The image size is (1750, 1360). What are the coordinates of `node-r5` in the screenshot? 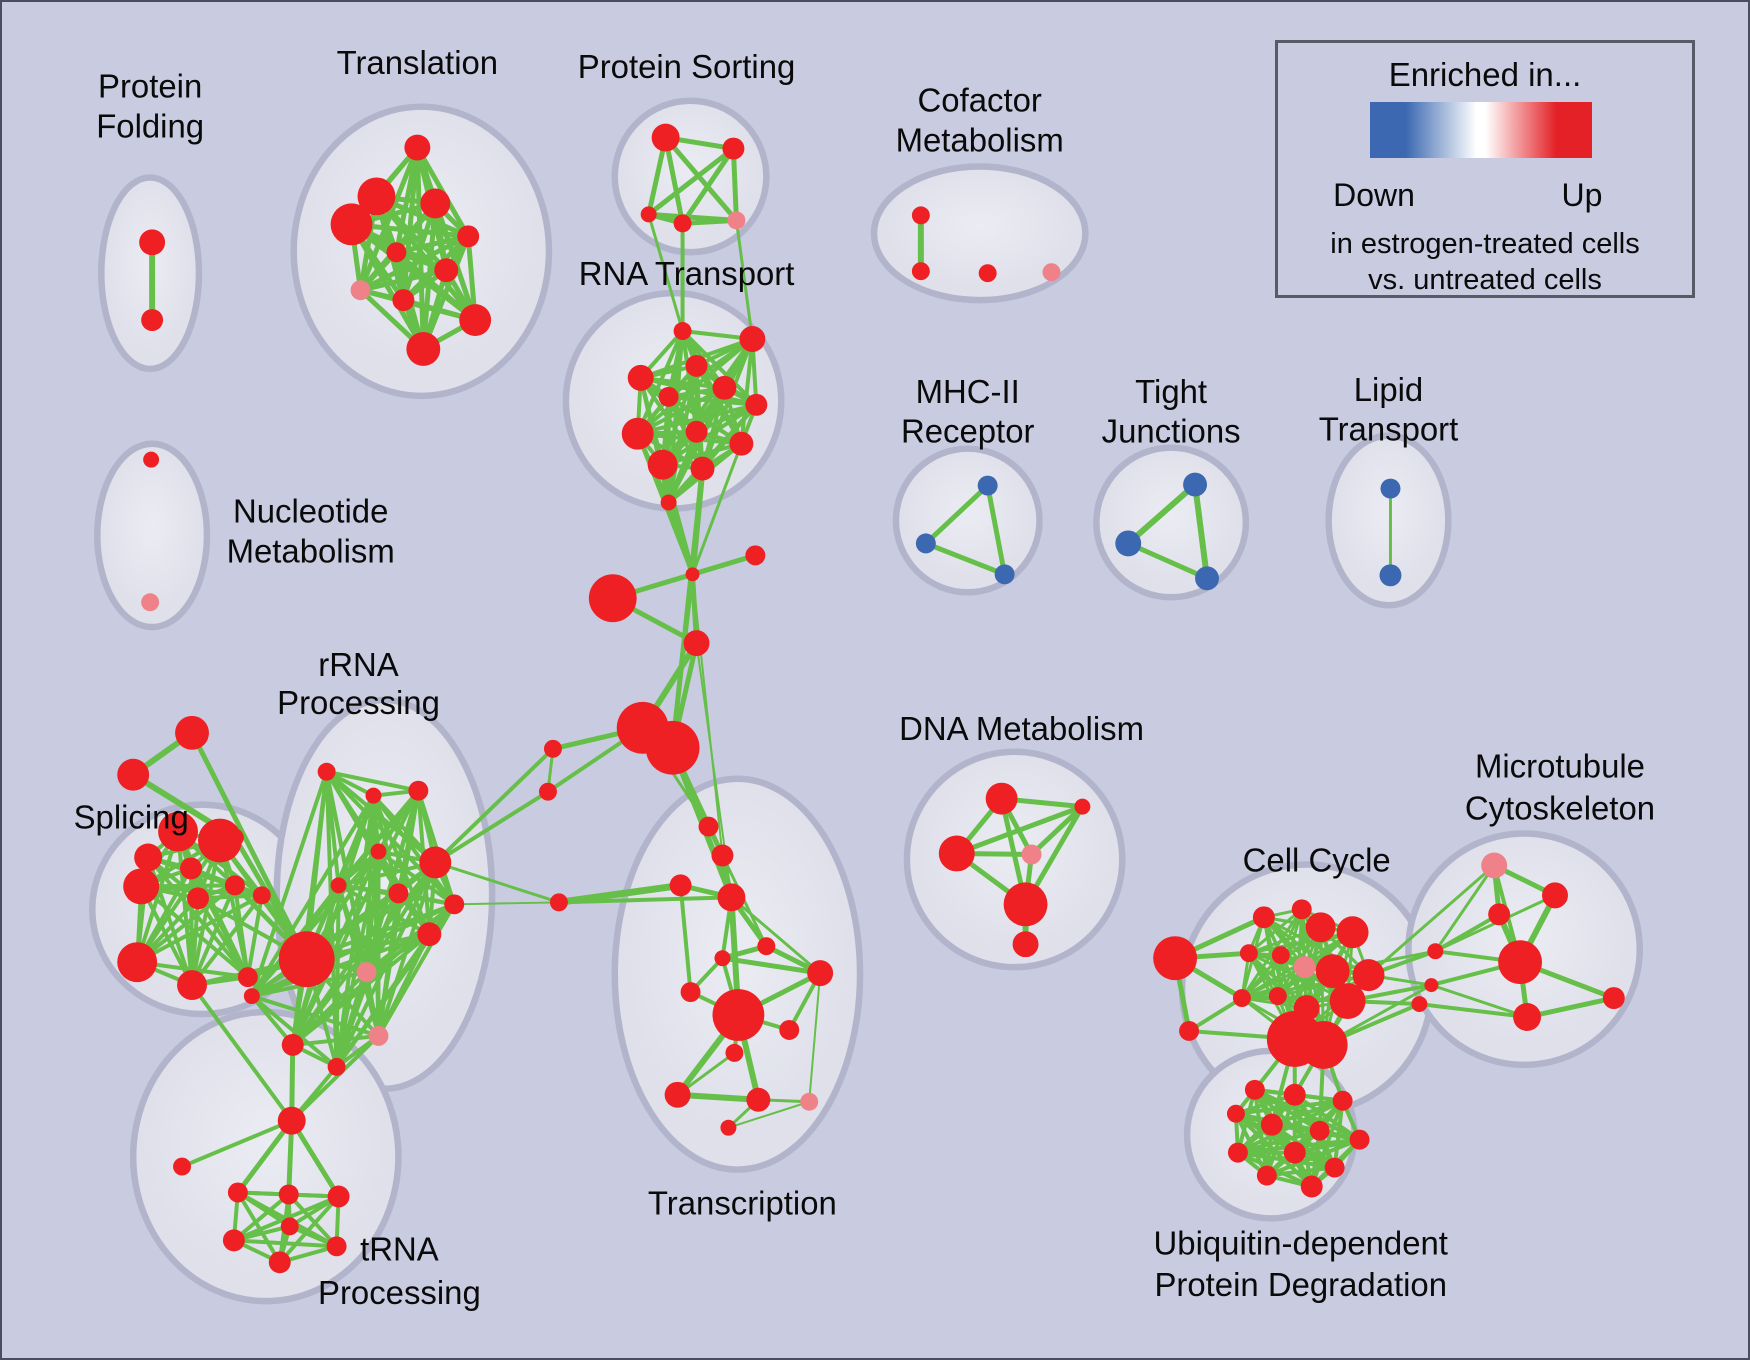 It's located at (668, 396).